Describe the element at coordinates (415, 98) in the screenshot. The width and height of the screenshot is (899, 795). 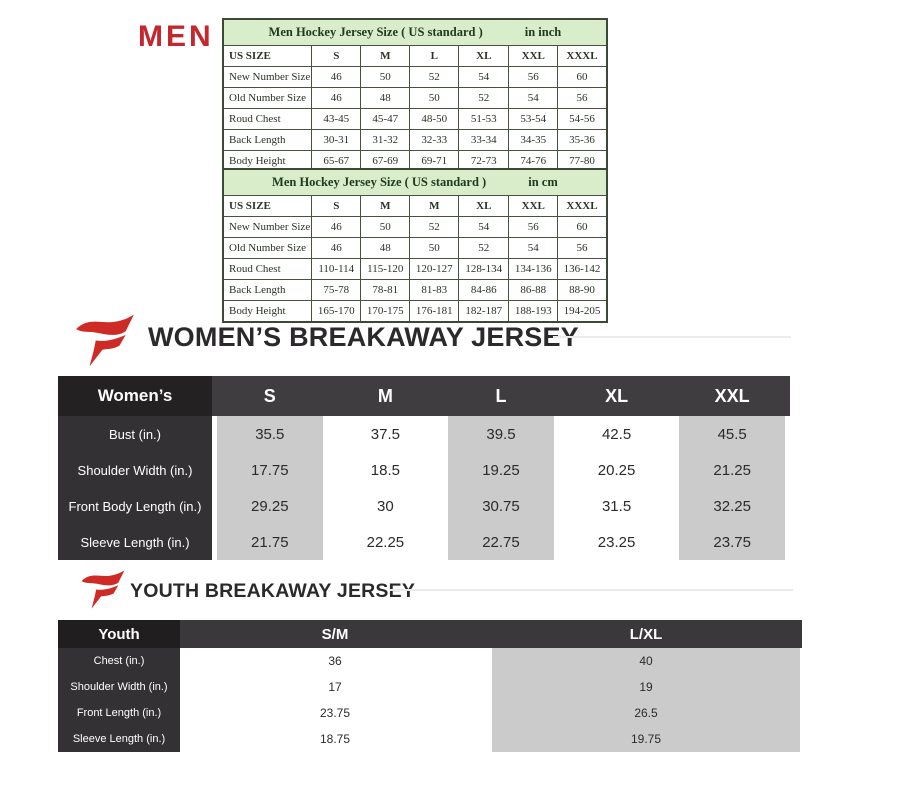
I see `table-row: Old Number Size 46 48 50 52 54 56` at that location.